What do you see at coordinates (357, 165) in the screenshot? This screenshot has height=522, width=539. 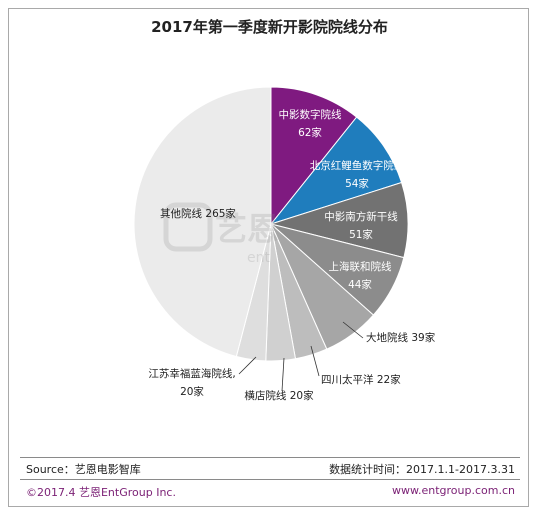 I see `slice-label-1: 北京红鲤鱼数字院线` at bounding box center [357, 165].